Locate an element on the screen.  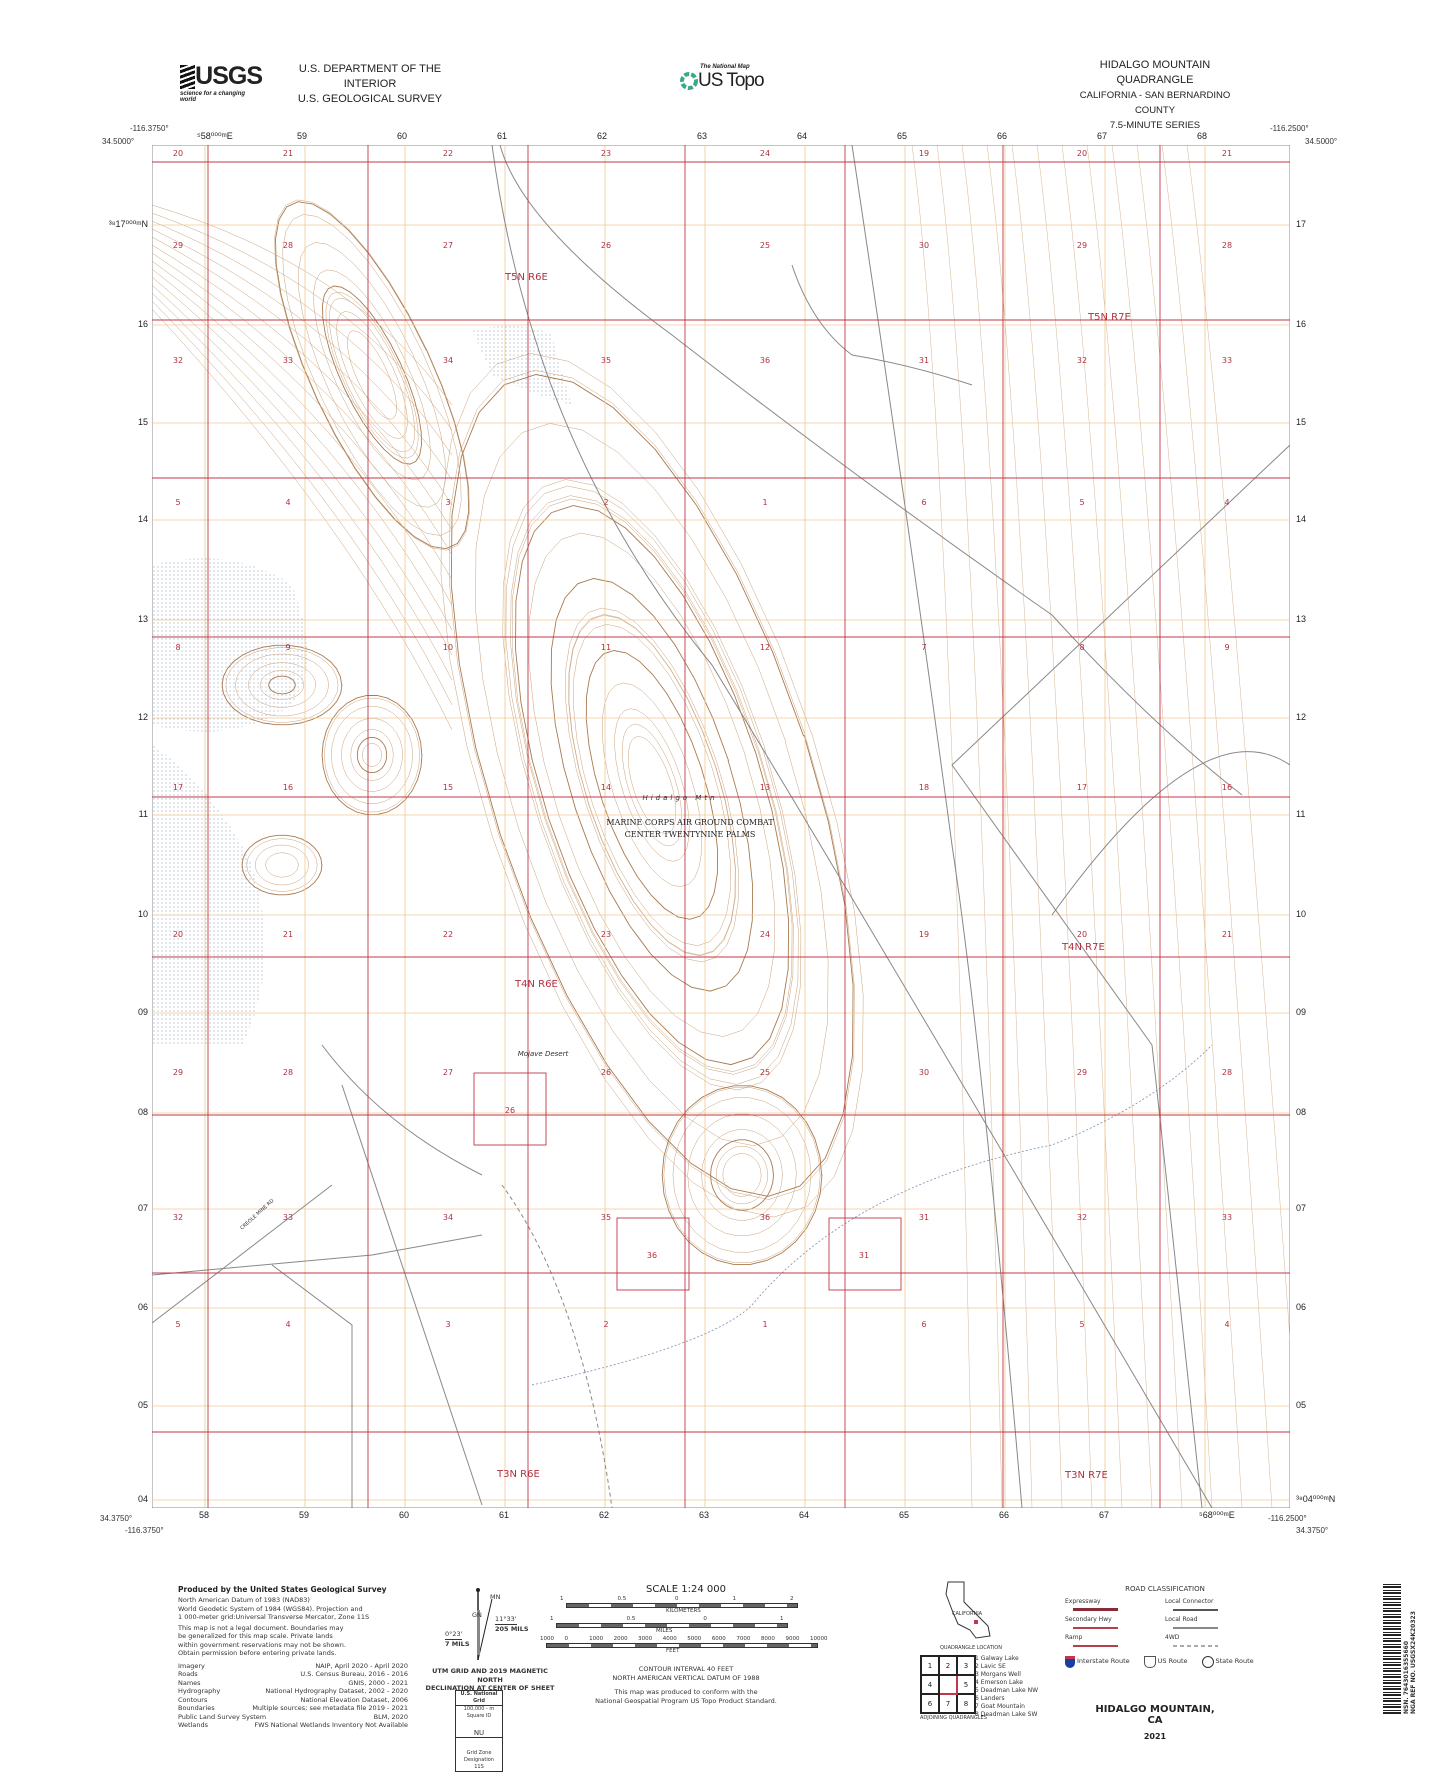
section-number: 15 is located at coordinates (448, 787).